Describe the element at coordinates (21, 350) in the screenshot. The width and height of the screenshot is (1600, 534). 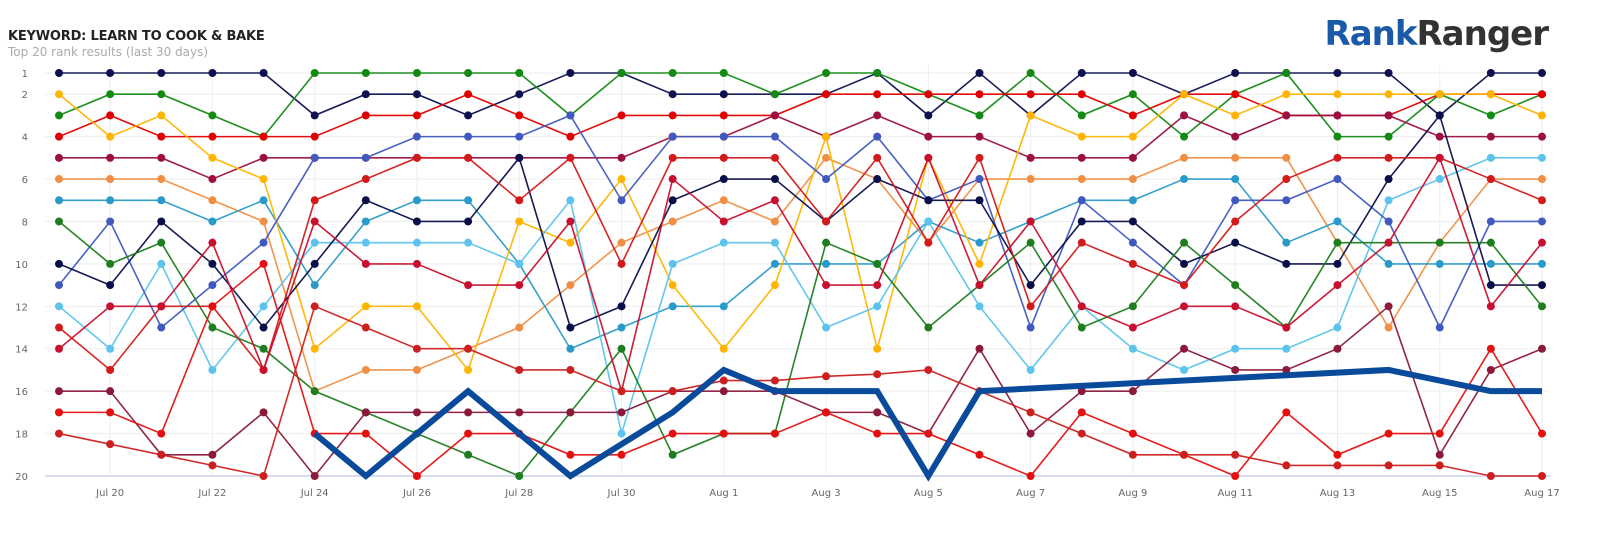
I see `y-tick-label: 14` at that location.